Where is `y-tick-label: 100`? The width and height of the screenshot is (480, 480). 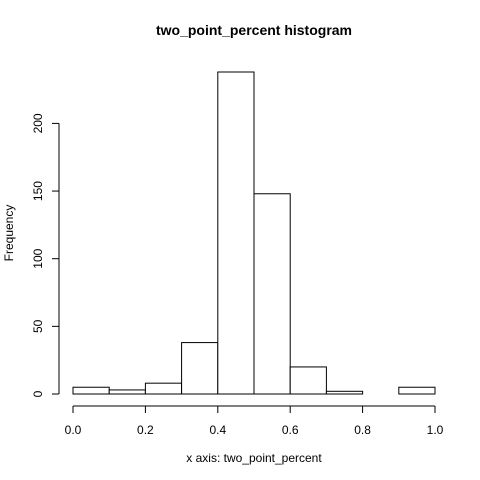 y-tick-label: 100 is located at coordinates (38, 258).